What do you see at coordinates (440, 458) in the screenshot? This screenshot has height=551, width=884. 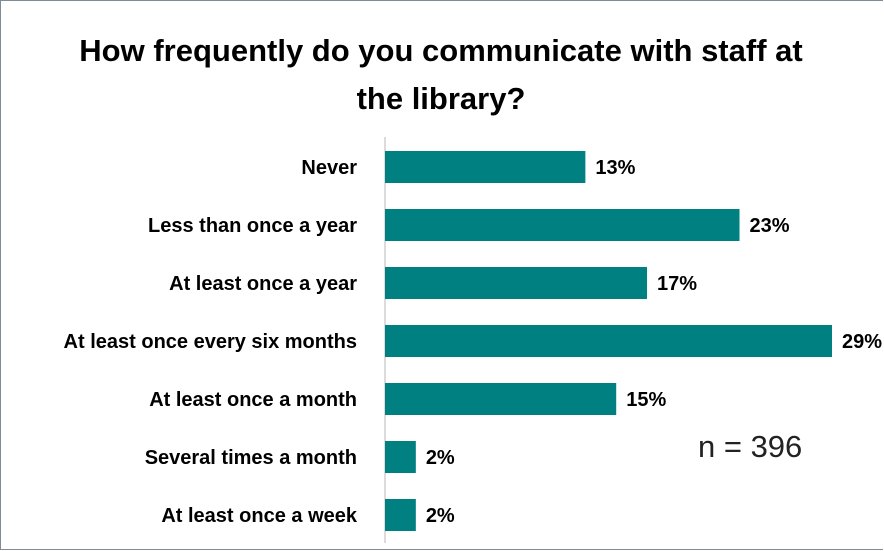 I see `value-label-5: 2%` at bounding box center [440, 458].